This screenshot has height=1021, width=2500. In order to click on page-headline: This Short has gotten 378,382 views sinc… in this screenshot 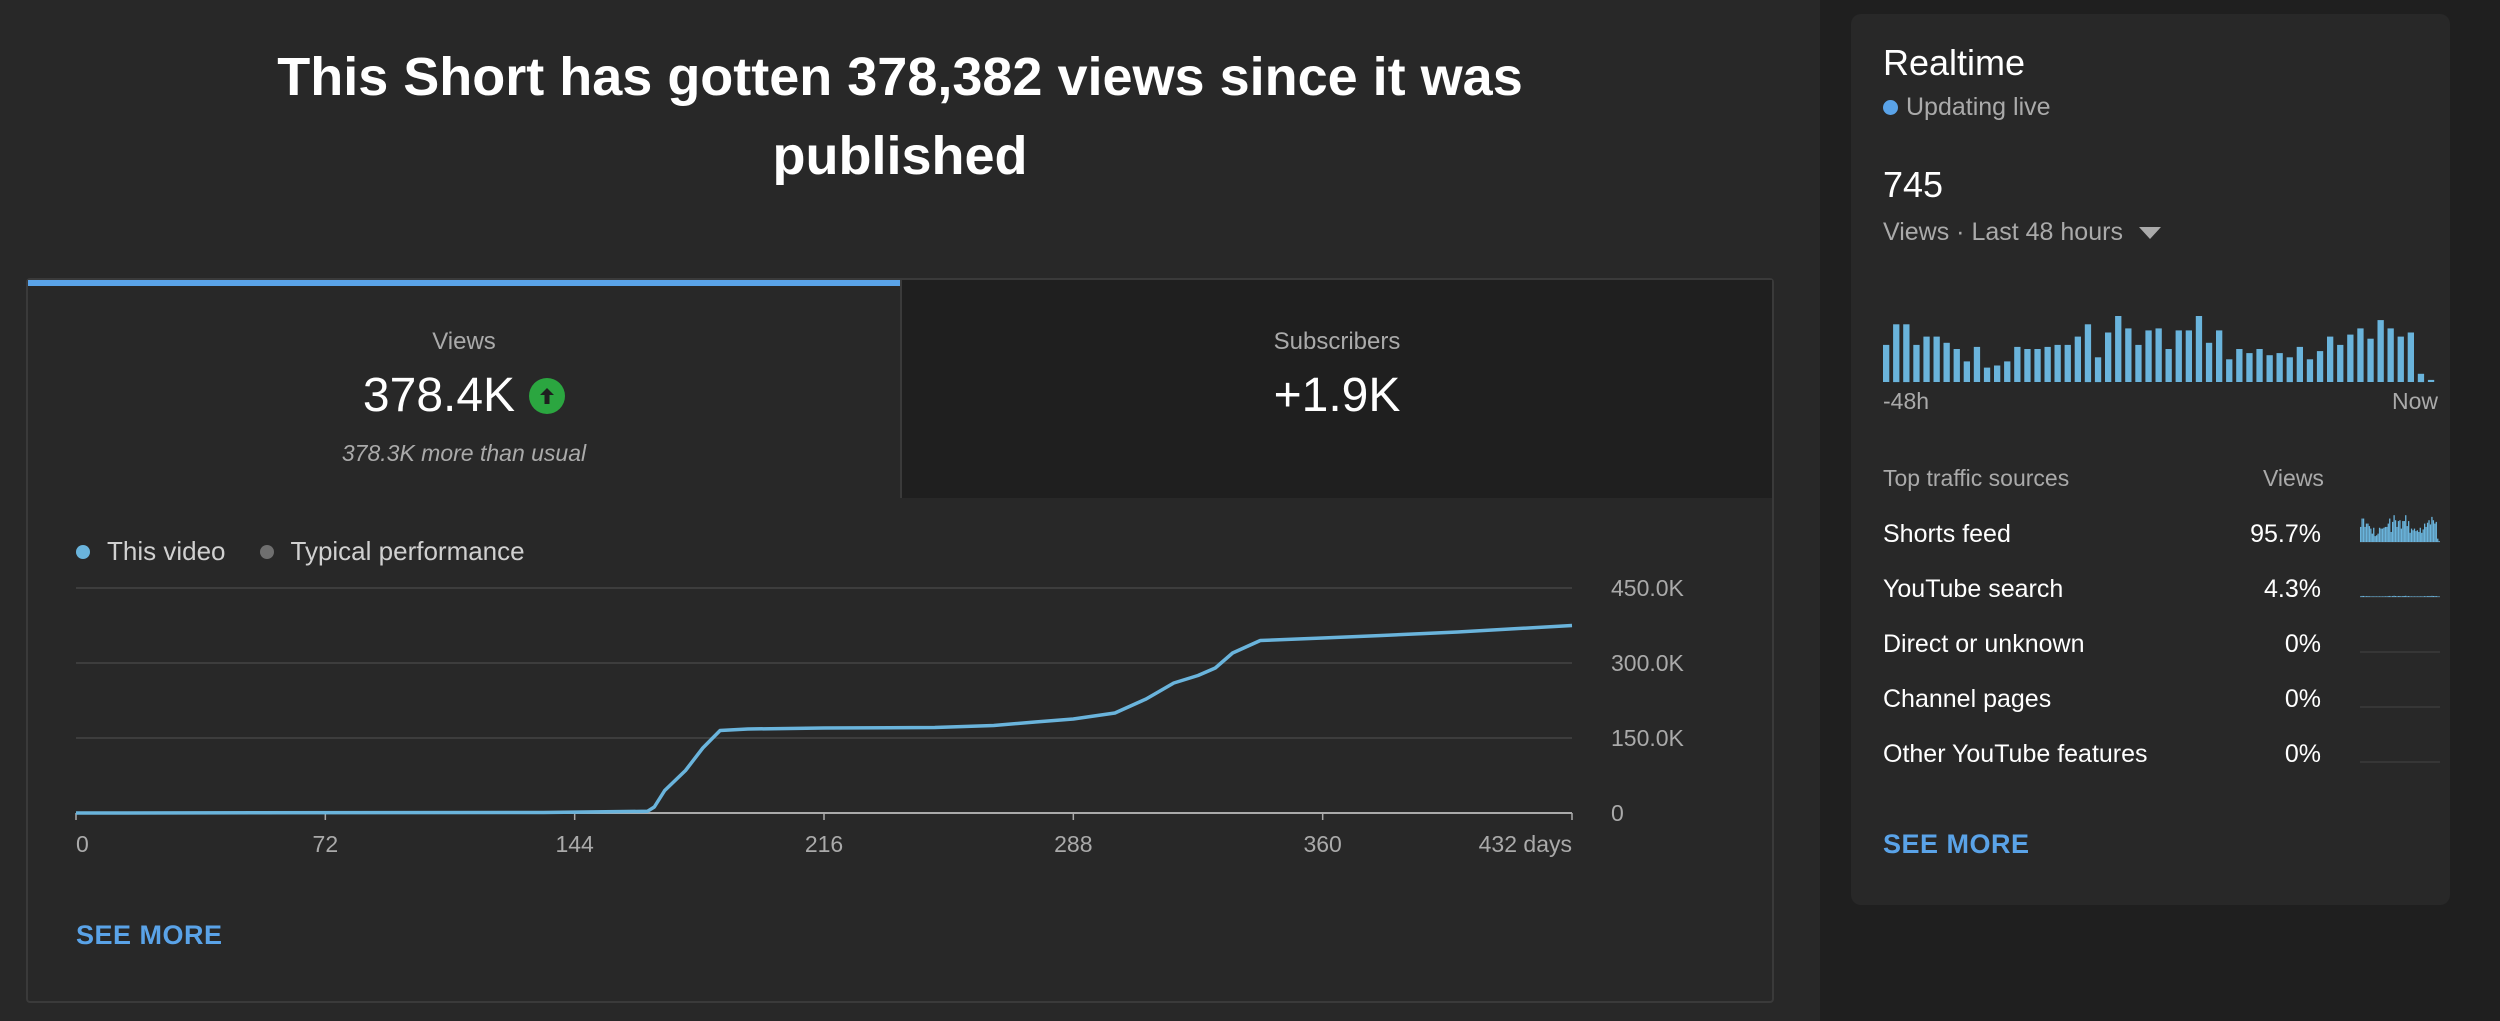, I will do `click(900, 117)`.